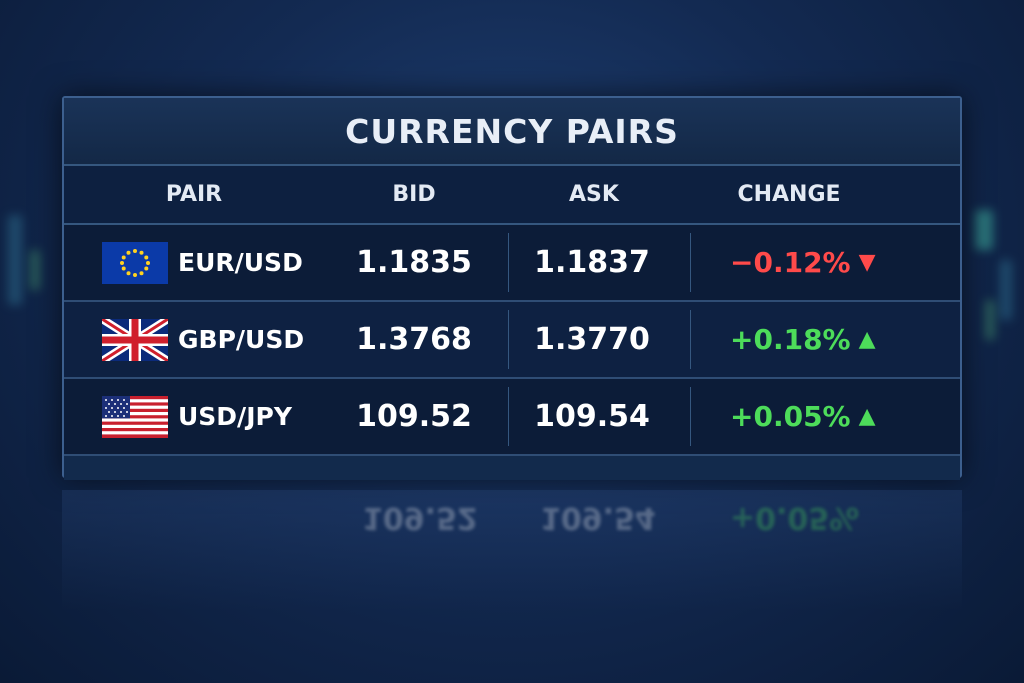  I want to click on pair-label: USD/JPY, so click(235, 416).